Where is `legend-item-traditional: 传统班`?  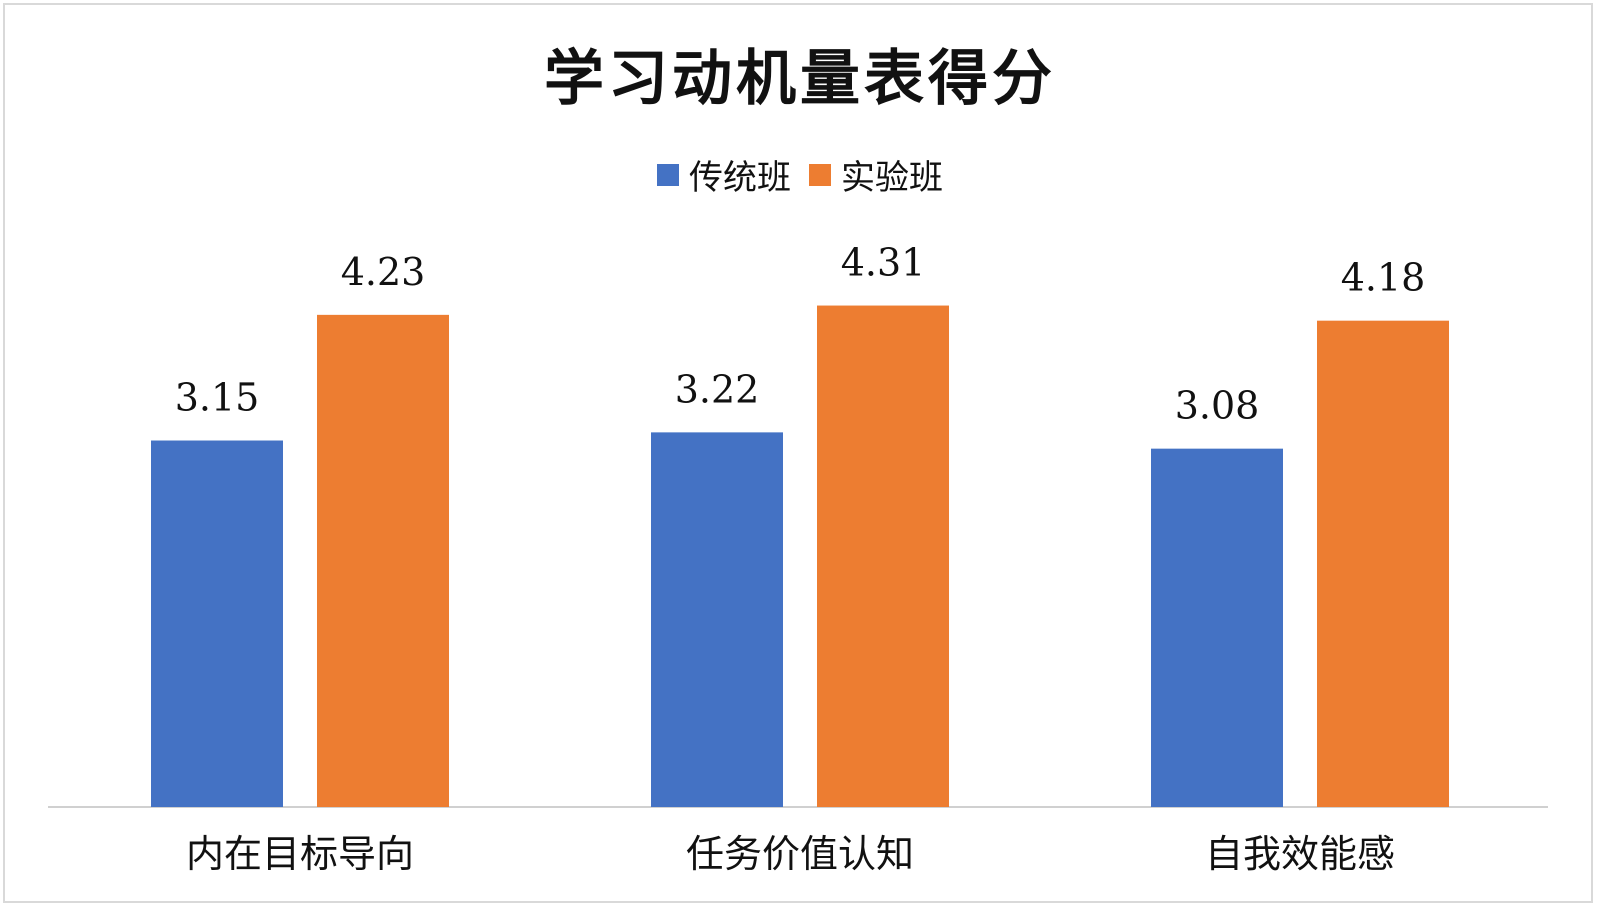
legend-item-traditional: 传统班 is located at coordinates (724, 174).